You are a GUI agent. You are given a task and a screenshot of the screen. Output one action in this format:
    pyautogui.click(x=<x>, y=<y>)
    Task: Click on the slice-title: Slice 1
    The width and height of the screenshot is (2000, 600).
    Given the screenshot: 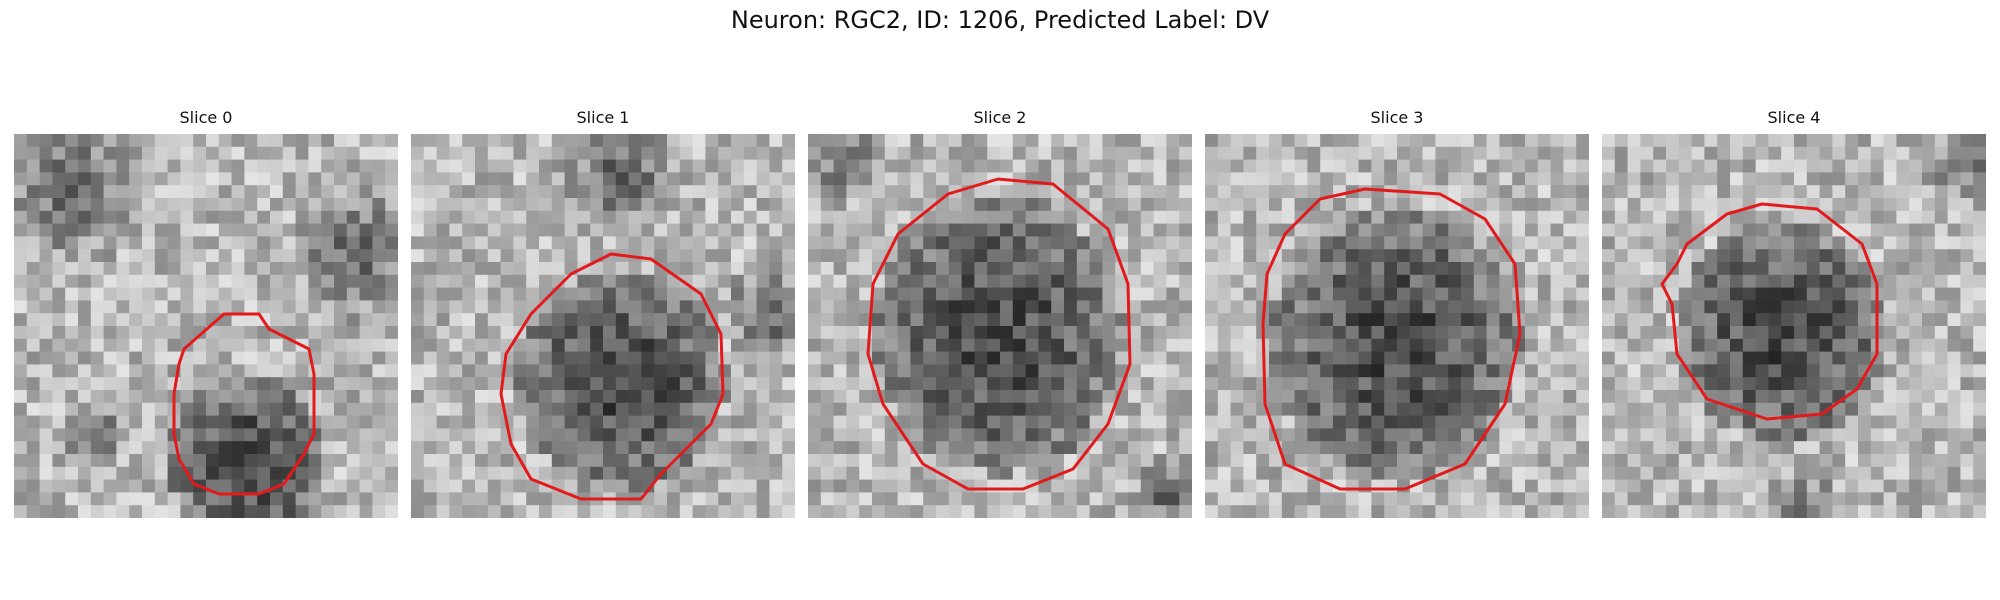 What is the action you would take?
    pyautogui.click(x=603, y=117)
    